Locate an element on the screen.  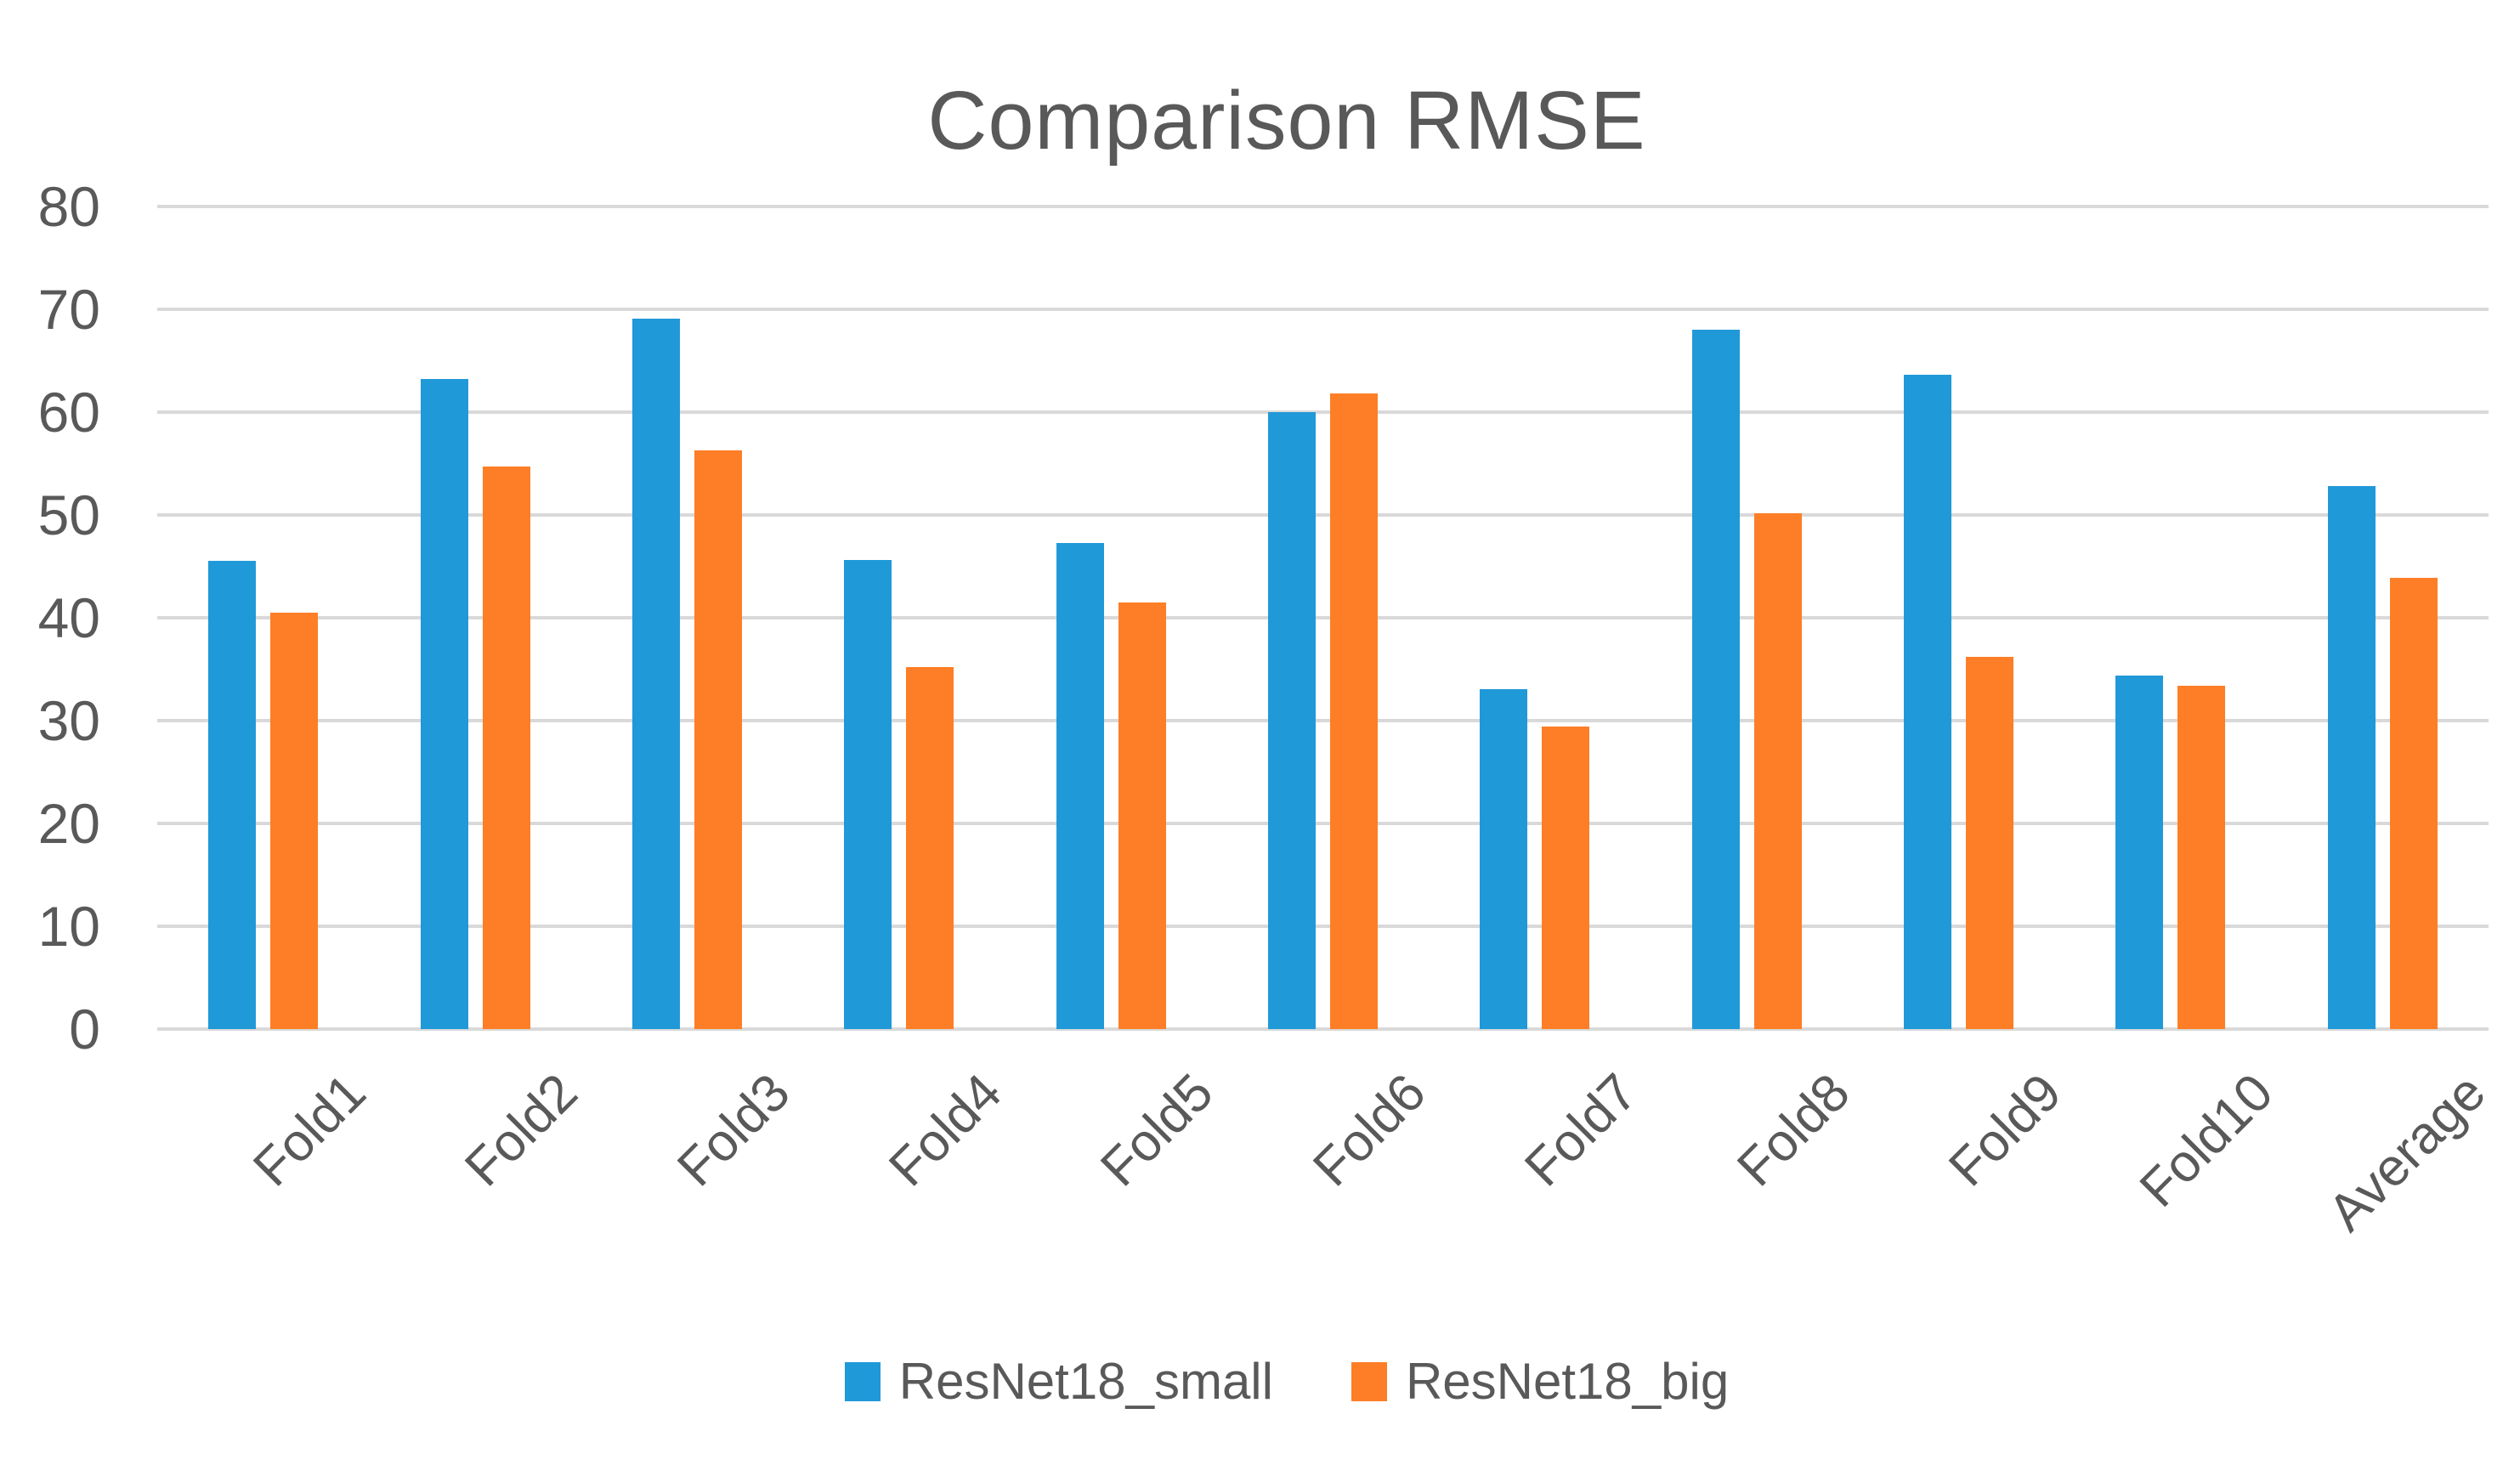
y-axis-tick-label: 30 is located at coordinates (68, 720).